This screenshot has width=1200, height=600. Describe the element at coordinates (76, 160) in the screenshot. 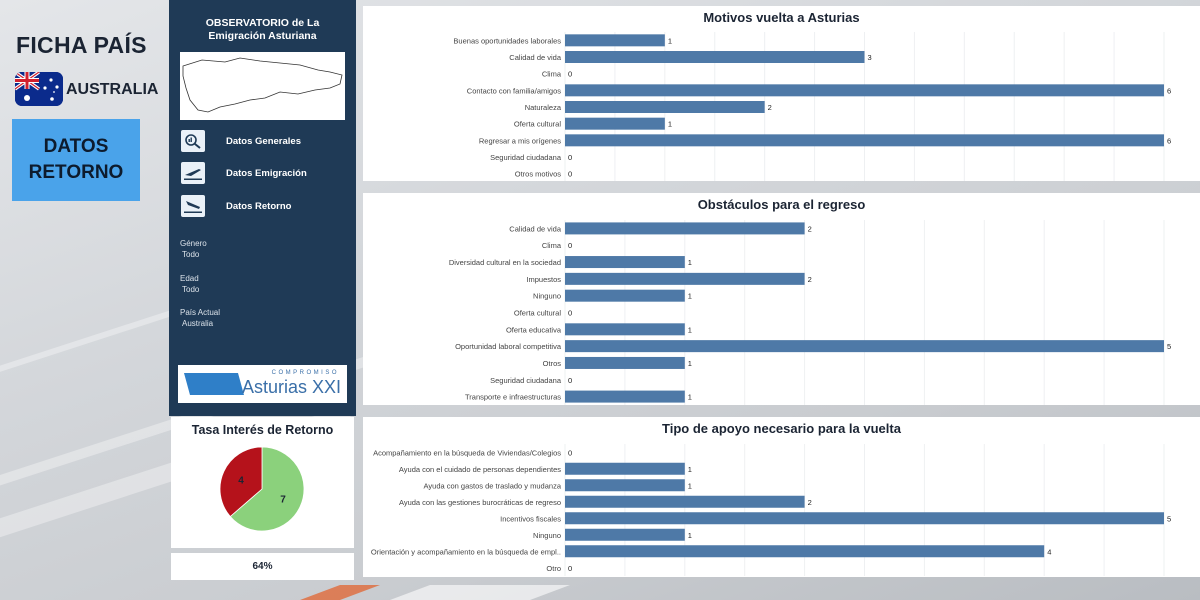

I see `datos-retorno-button: DATOS RETORNO` at that location.